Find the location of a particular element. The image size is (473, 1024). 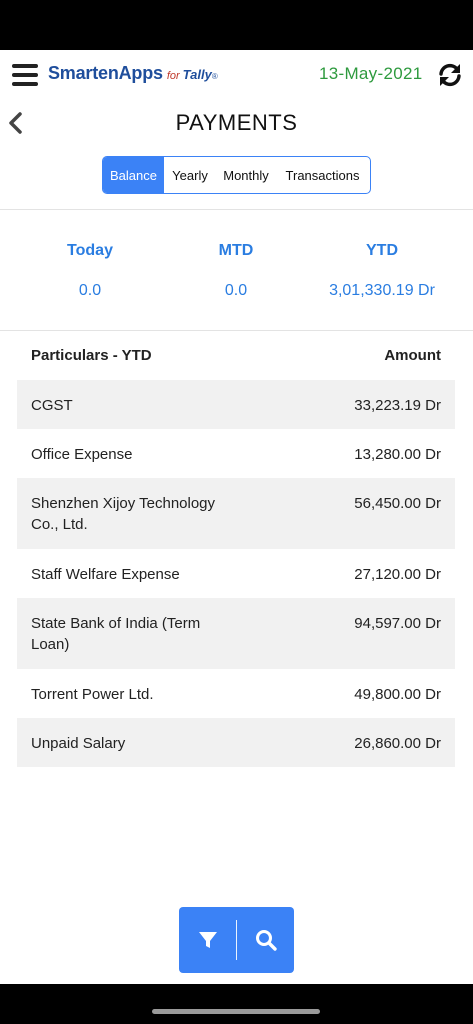

row-amount: 56,450.00 Dr is located at coordinates (397, 503).